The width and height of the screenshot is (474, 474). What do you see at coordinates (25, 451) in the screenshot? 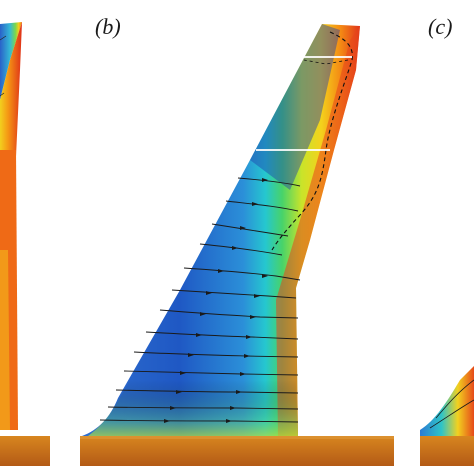
I see `panel-a-base-plate` at bounding box center [25, 451].